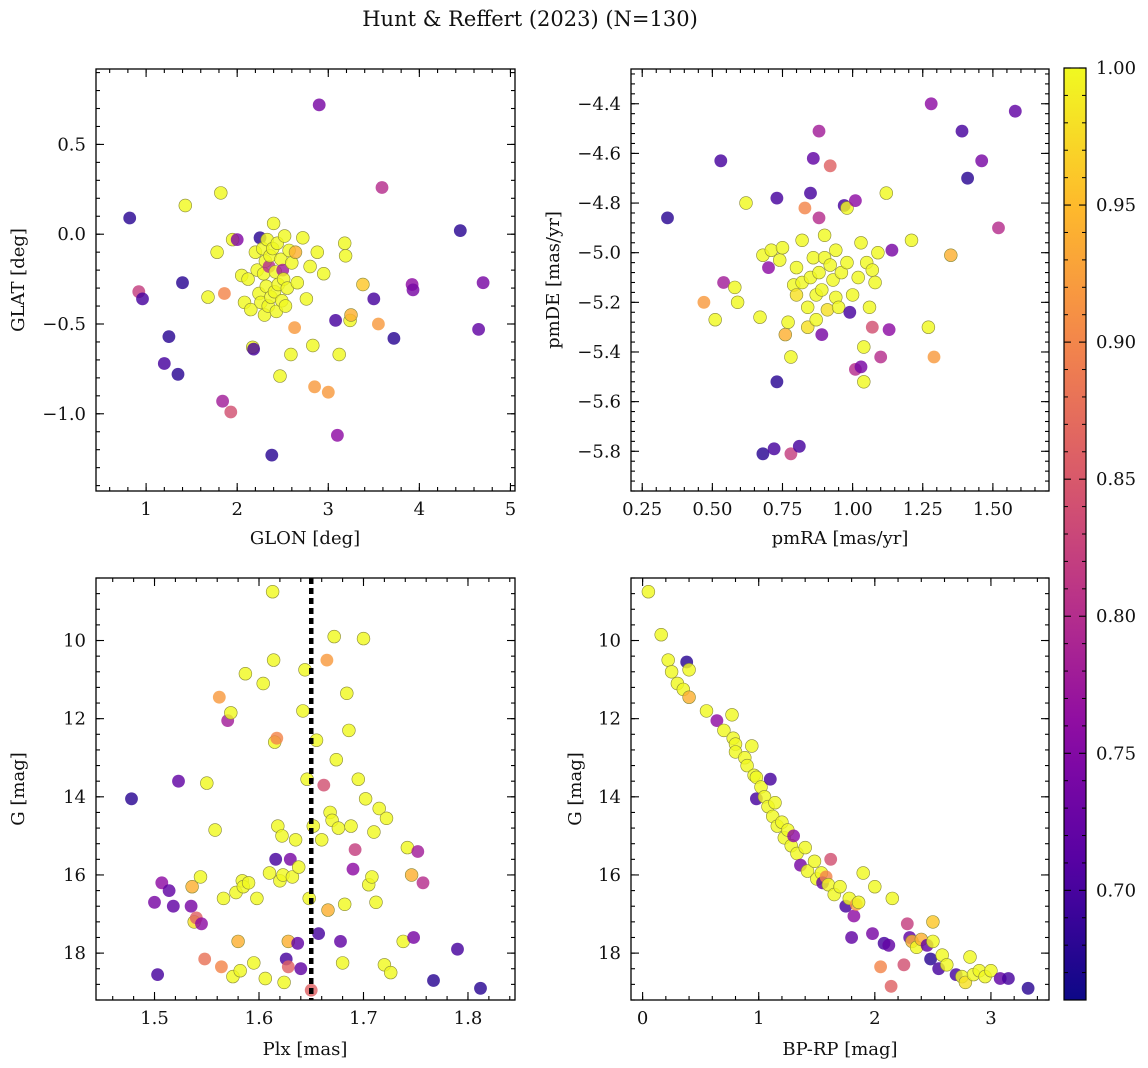  I want to click on x-tick-label: 0, so click(642, 1018).